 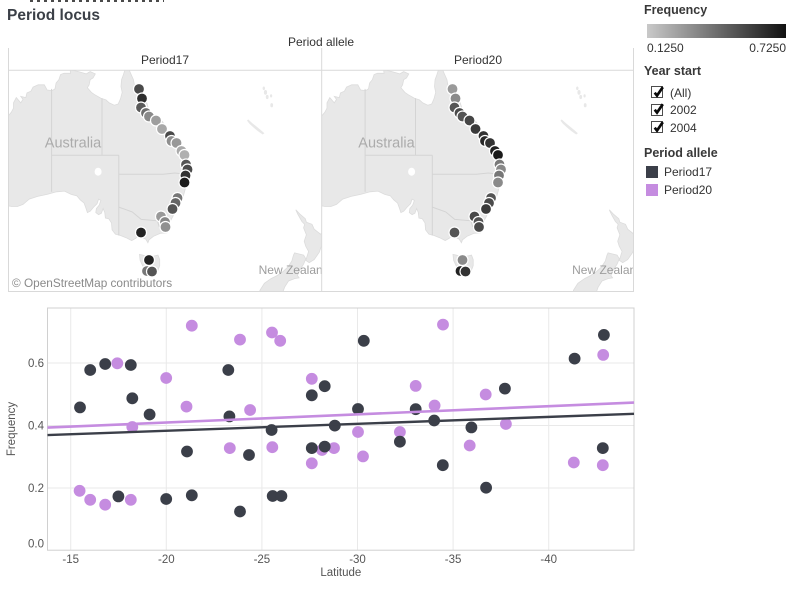 I want to click on svg-text: Period20, so click(x=478, y=60).